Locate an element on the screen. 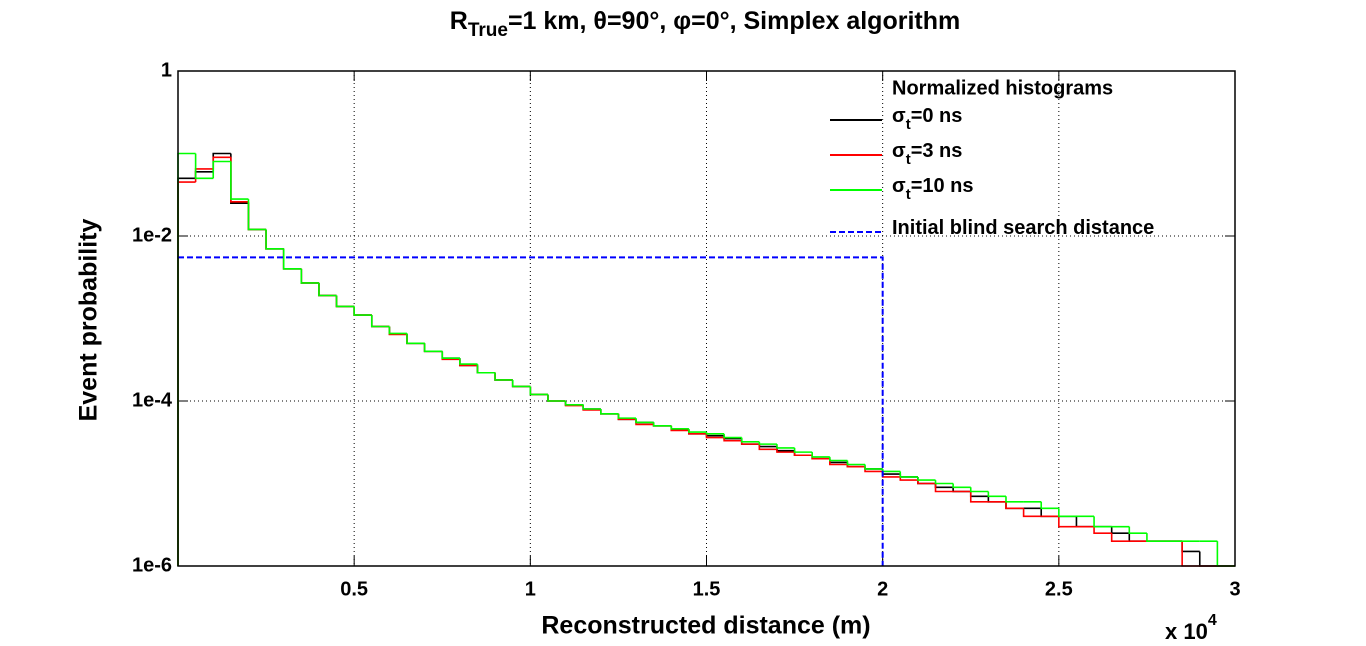 The height and width of the screenshot is (646, 1366). legend-title: Normalized histograms is located at coordinates (1002, 88).